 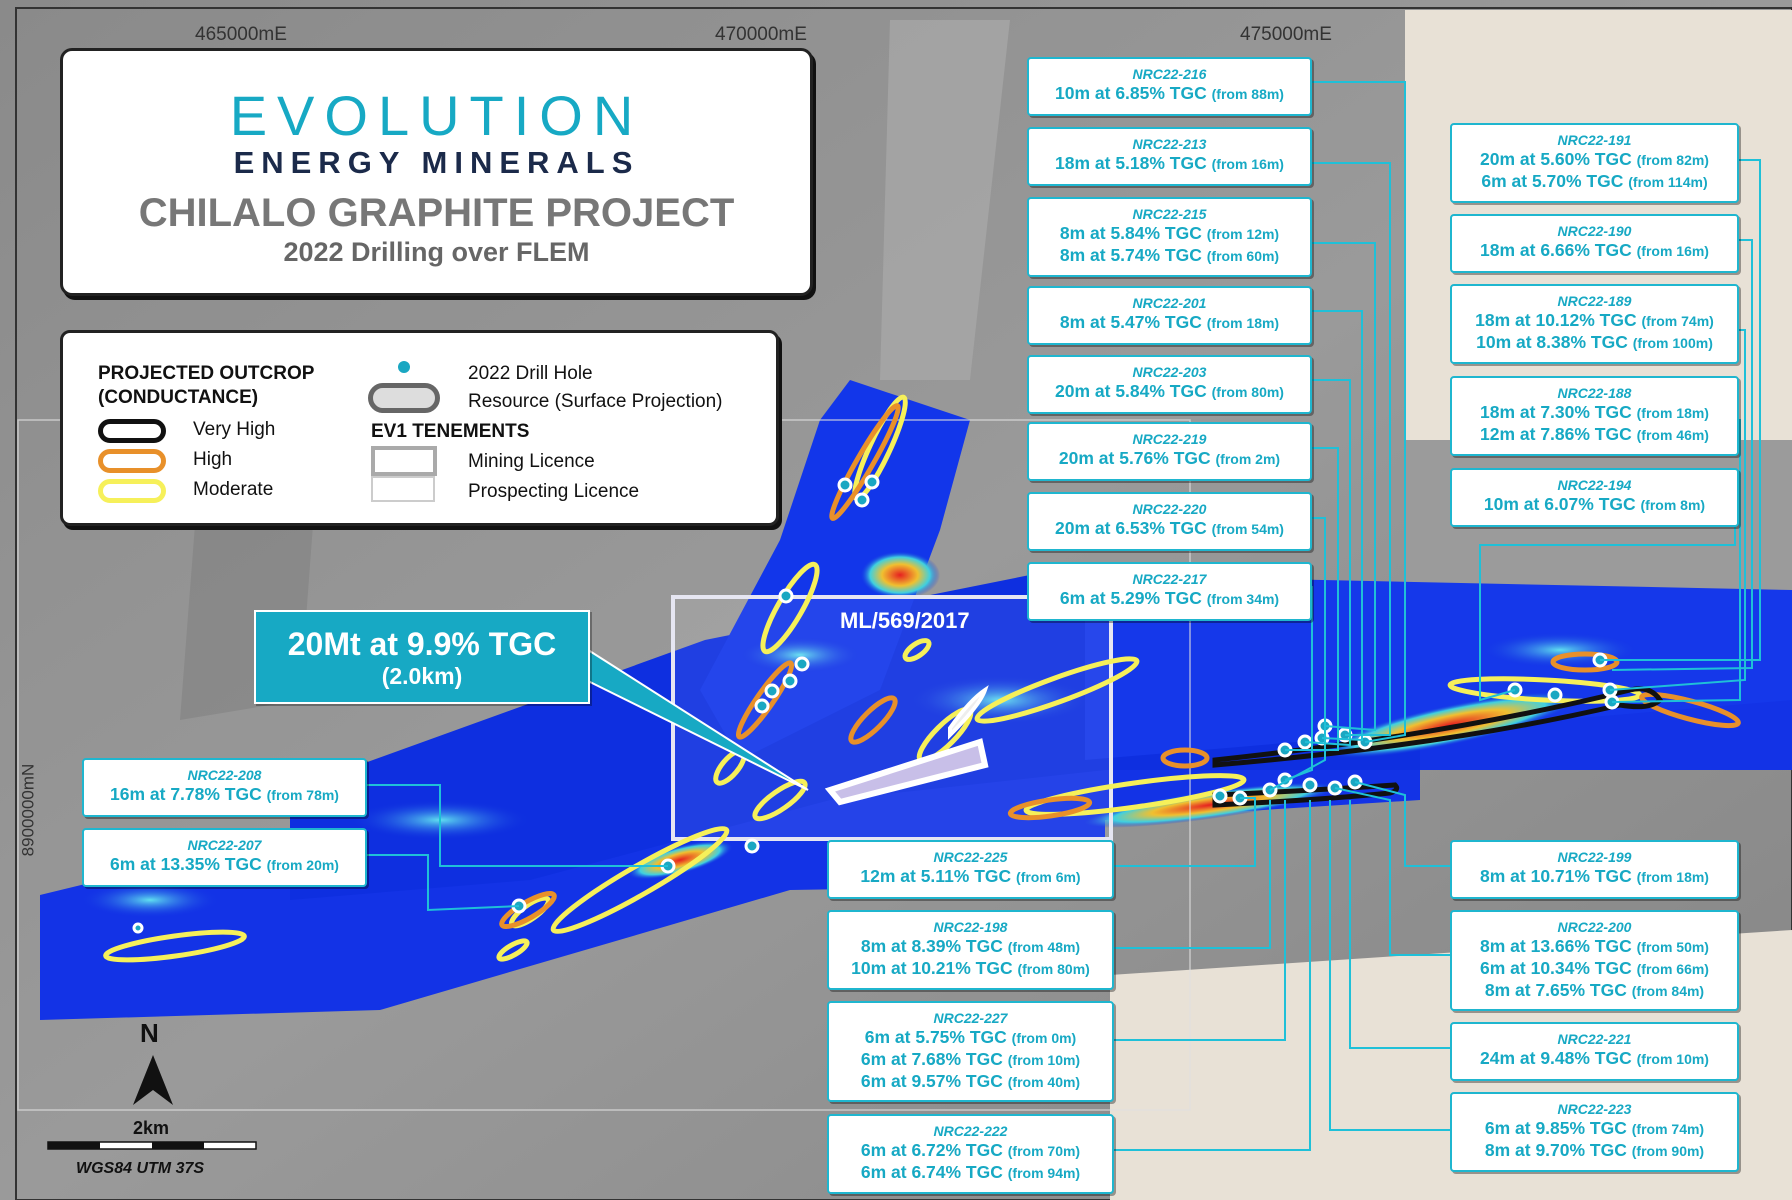 I want to click on drill-intercept: 10m at 6.85% TGC (from 88m), so click(x=1169, y=94).